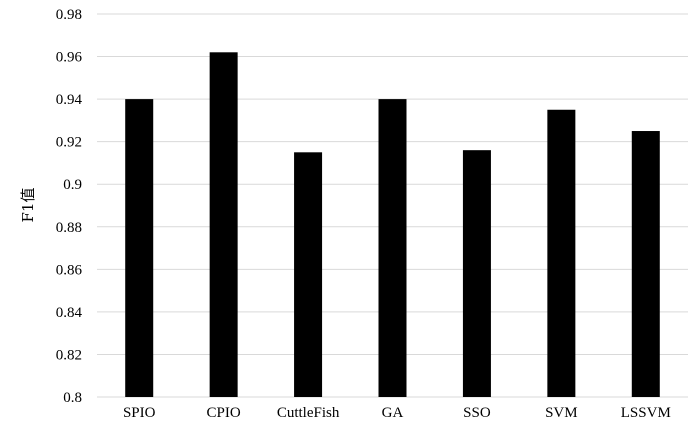  What do you see at coordinates (72, 185) in the screenshot?
I see `y-tick-label: 0.9` at bounding box center [72, 185].